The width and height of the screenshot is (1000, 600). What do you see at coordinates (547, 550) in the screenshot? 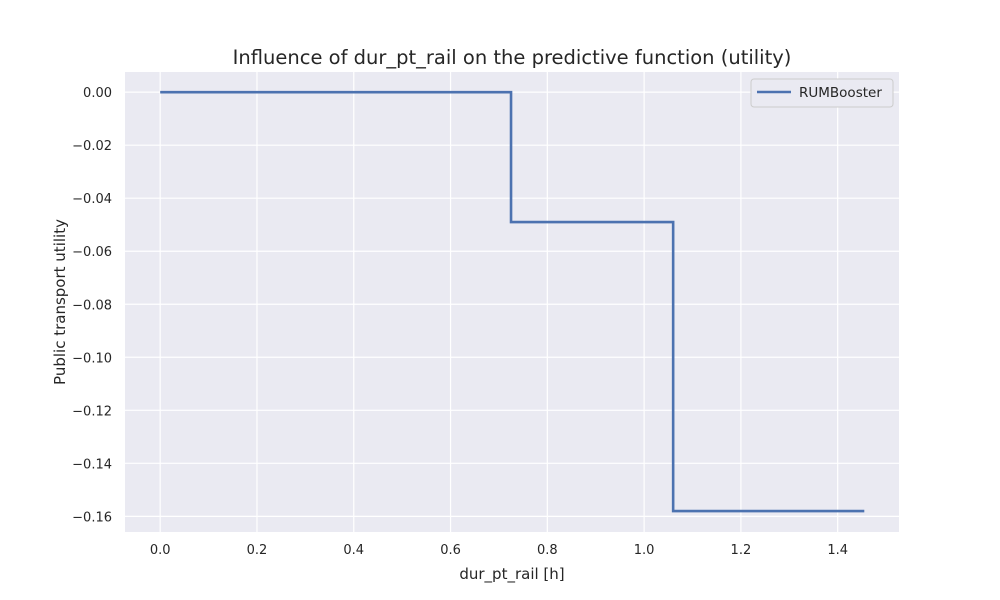
I see `x-tick-label: 0.8` at bounding box center [547, 550].